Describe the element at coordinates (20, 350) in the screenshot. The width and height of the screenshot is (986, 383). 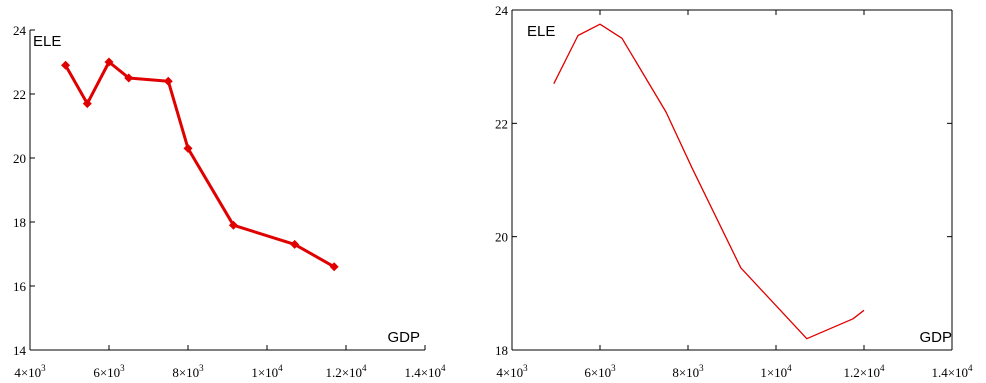
I see `y-tick-label: 14` at that location.